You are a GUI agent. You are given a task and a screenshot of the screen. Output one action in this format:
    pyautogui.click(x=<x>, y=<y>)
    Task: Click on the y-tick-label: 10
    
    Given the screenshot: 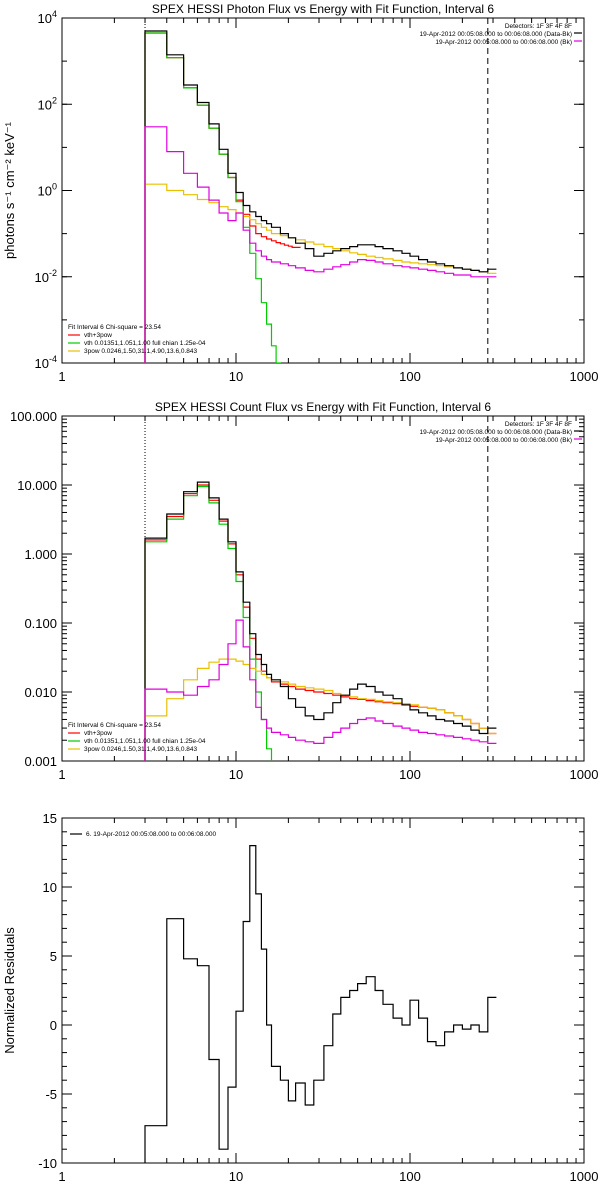 What is the action you would take?
    pyautogui.click(x=50, y=887)
    